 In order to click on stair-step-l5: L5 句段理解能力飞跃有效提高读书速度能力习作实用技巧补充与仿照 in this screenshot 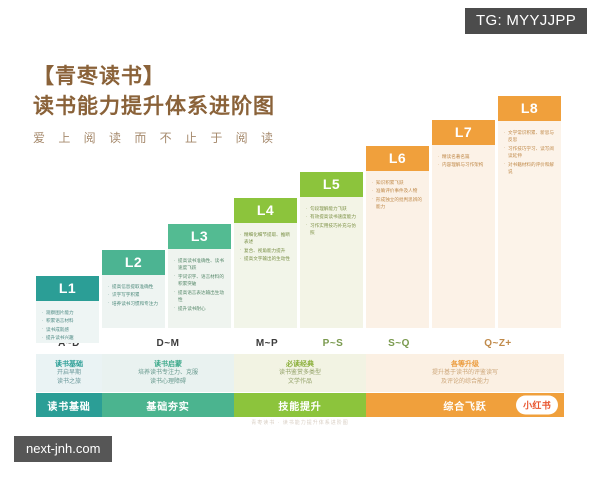, I will do `click(333, 212)`.